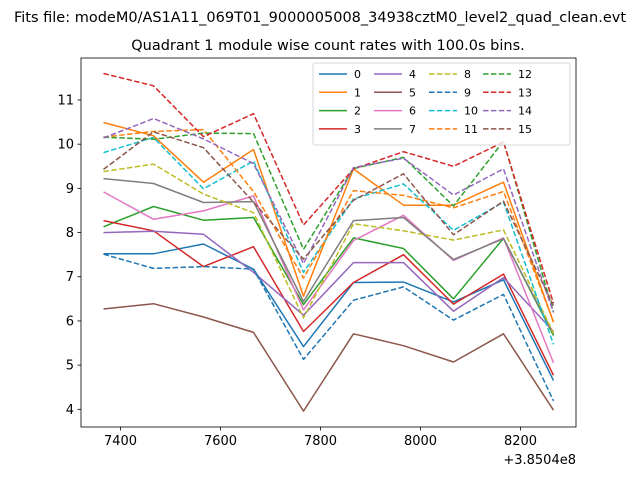 The width and height of the screenshot is (640, 480). Describe the element at coordinates (525, 92) in the screenshot. I see `legend-label-13: 13` at that location.